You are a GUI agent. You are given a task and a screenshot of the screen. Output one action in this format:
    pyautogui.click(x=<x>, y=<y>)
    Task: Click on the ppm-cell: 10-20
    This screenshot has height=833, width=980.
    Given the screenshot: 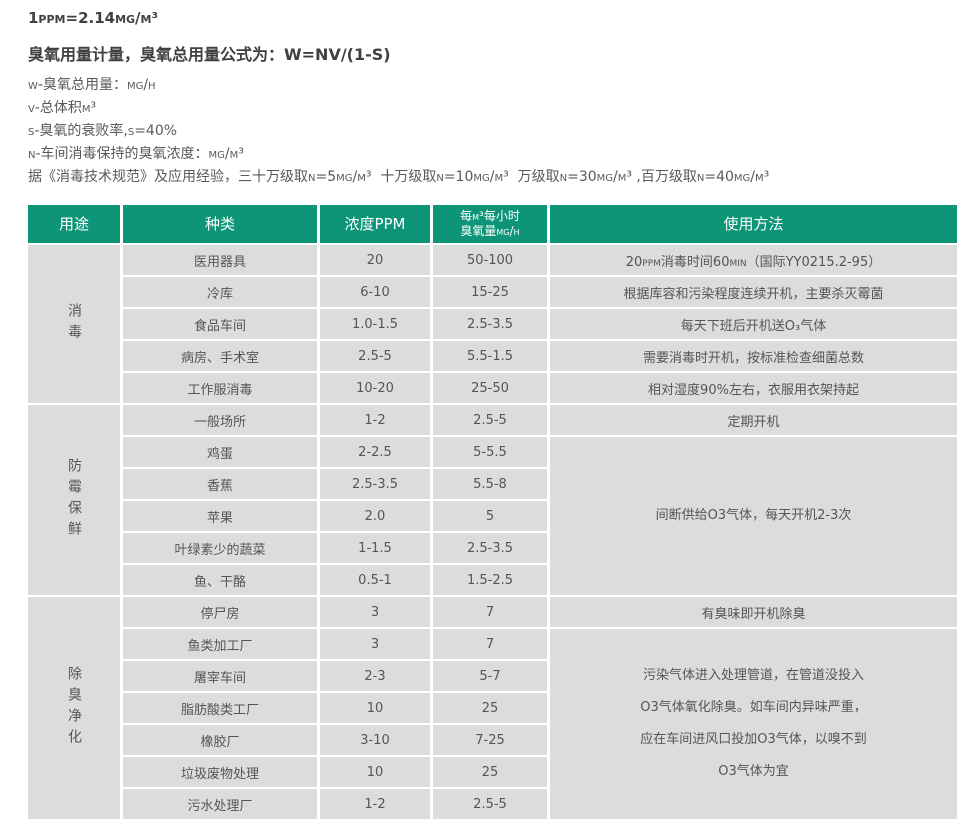 What is the action you would take?
    pyautogui.click(x=375, y=388)
    